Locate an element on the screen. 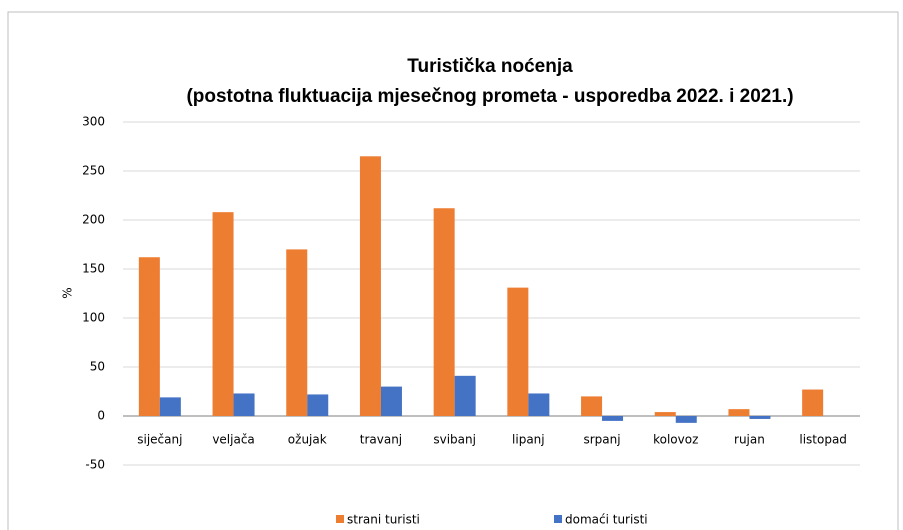 The height and width of the screenshot is (530, 903). y-tick-label: 200 is located at coordinates (93, 220).